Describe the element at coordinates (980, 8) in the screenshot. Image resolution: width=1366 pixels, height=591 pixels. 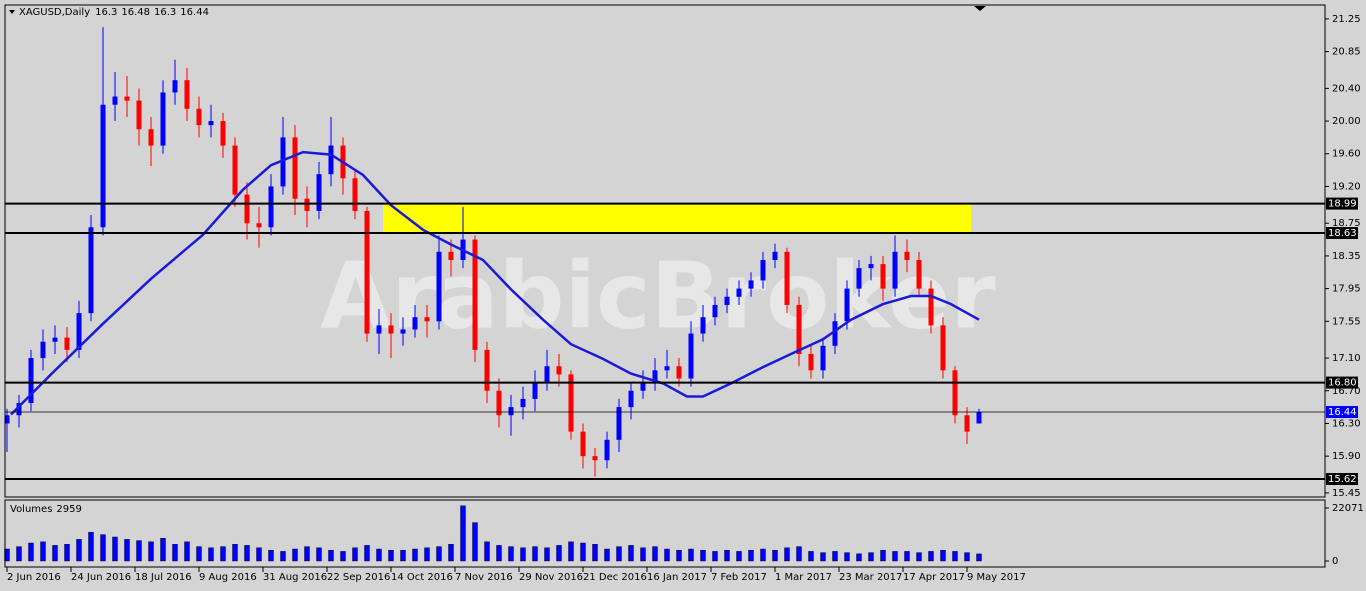
I see `shift-marker` at that location.